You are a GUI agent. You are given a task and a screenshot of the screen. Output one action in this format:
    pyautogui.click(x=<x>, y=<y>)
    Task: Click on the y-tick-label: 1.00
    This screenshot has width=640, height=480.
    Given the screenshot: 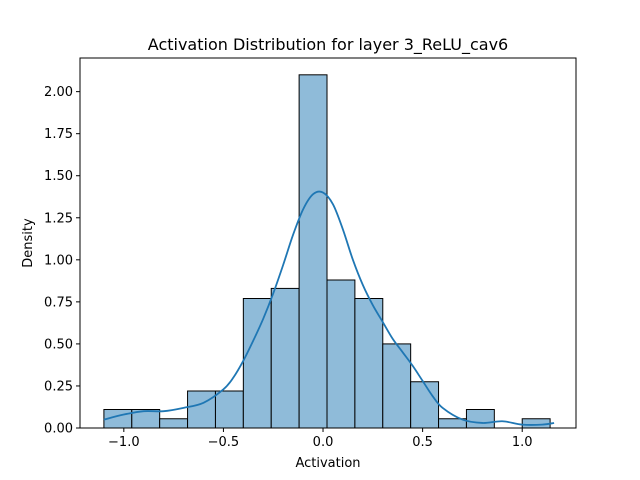 What is the action you would take?
    pyautogui.click(x=58, y=260)
    